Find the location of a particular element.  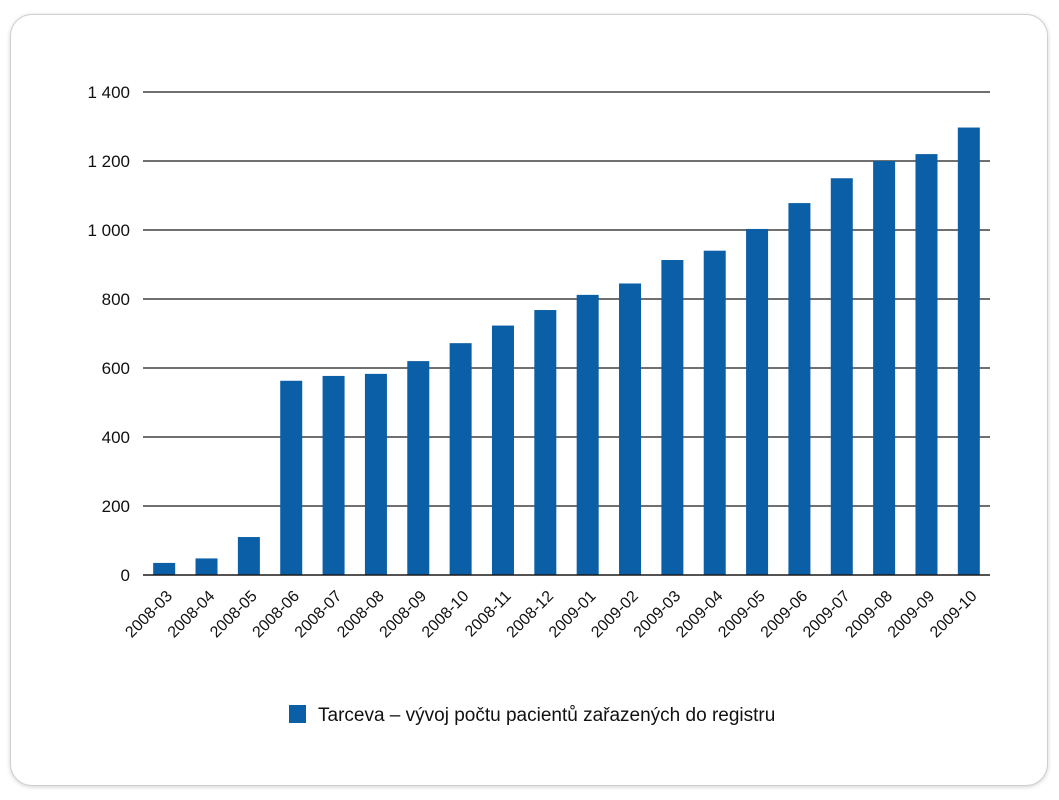

x-tick-label: 2008-10 is located at coordinates (446, 615).